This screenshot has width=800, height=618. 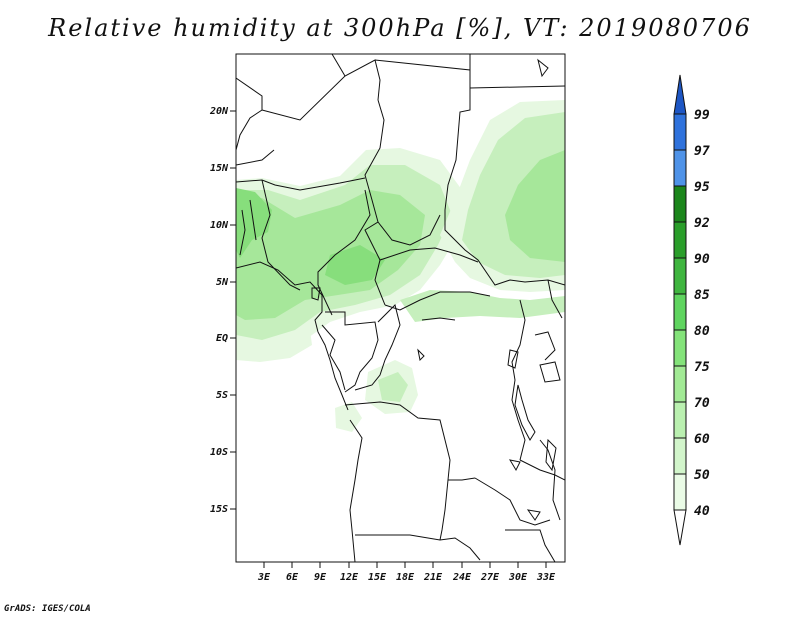 What do you see at coordinates (702, 367) in the screenshot?
I see `colorbar-label: 75` at bounding box center [702, 367].